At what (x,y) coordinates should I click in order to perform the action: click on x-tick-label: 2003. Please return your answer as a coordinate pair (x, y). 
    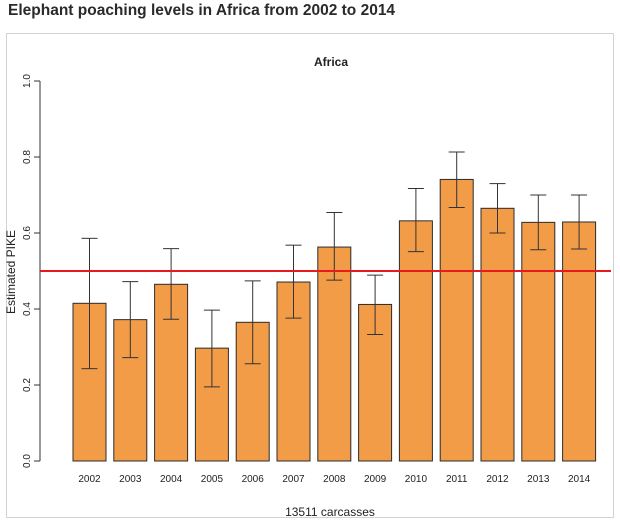
    Looking at the image, I should click on (130, 479).